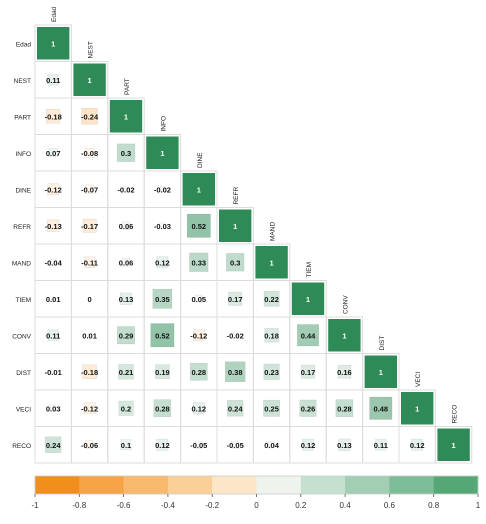  What do you see at coordinates (235, 372) in the screenshot?
I see `cell-value-label: 0.38` at bounding box center [235, 372].